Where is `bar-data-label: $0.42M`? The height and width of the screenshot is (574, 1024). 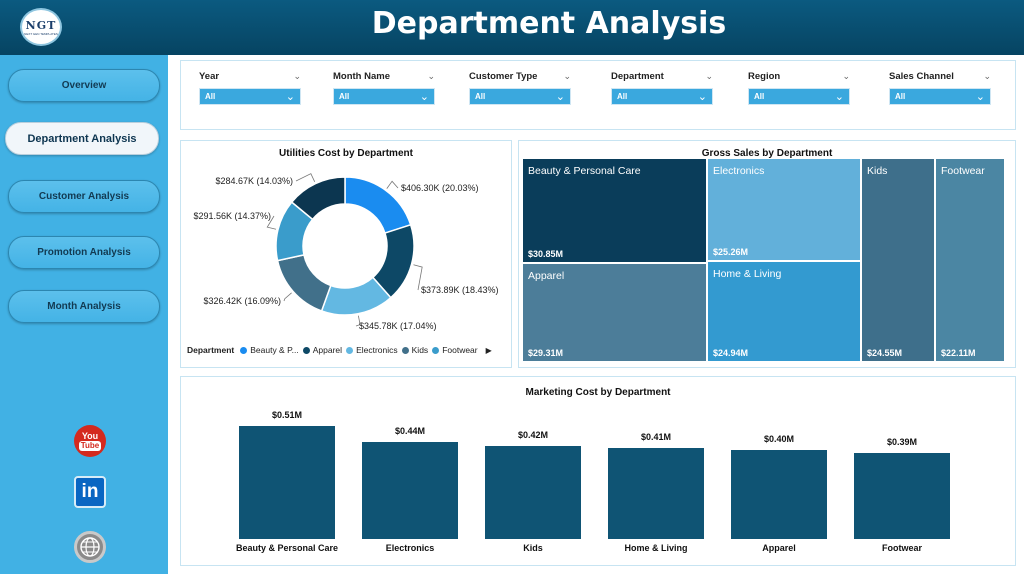 bar-data-label: $0.42M is located at coordinates (533, 434).